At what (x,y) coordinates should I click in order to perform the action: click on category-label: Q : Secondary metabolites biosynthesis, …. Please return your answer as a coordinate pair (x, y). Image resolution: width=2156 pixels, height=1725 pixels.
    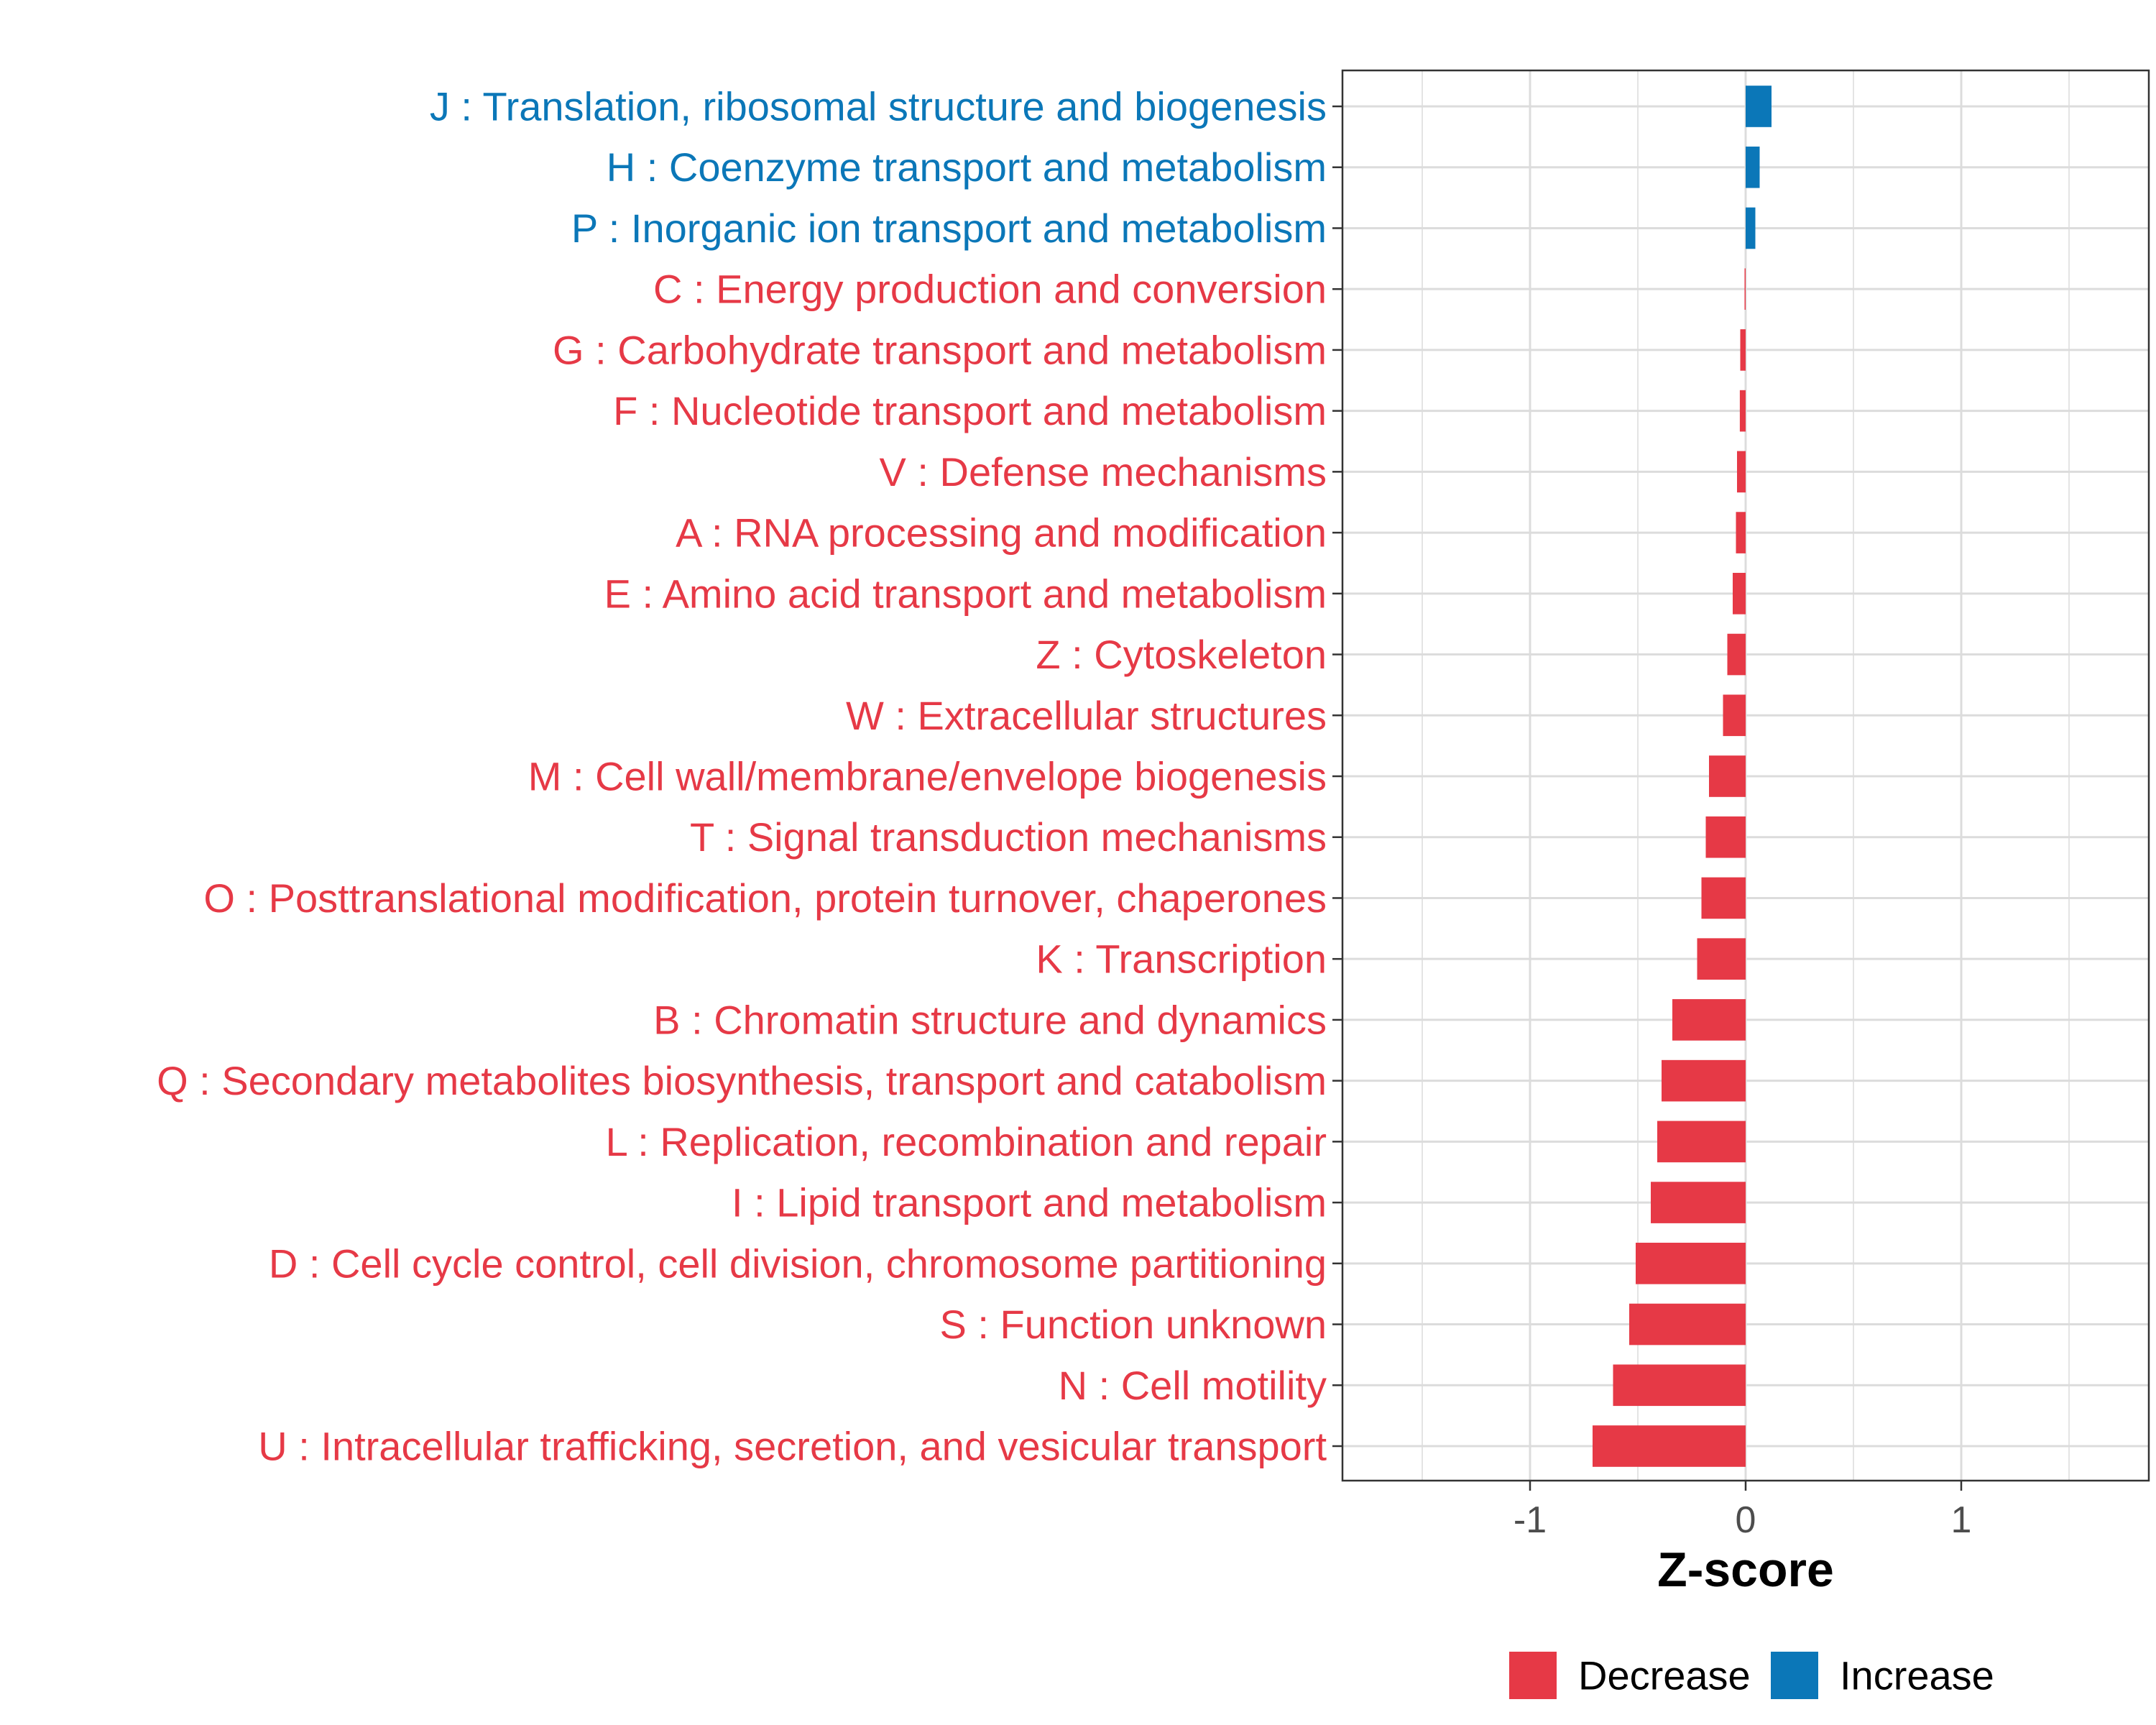
    Looking at the image, I should click on (742, 1080).